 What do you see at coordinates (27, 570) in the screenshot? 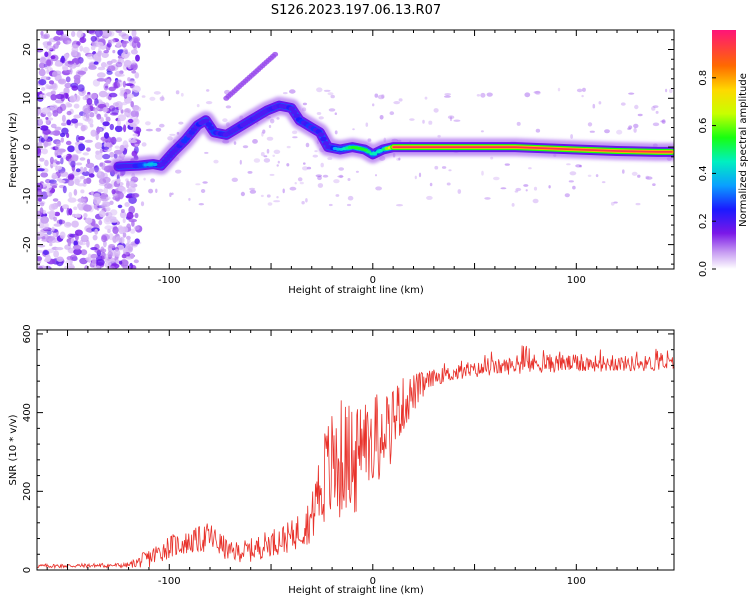
I see `y-tick-label: 0` at bounding box center [27, 570].